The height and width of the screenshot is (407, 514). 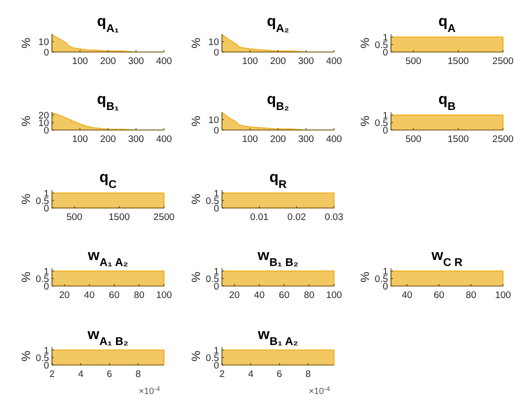 I want to click on chart-title: q$_{B}$, so click(x=447, y=102).